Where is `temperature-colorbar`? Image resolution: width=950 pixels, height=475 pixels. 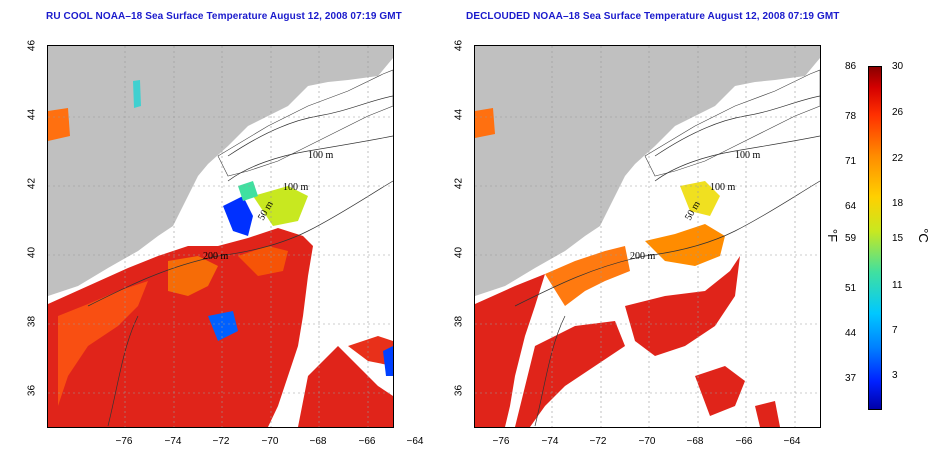 temperature-colorbar is located at coordinates (875, 238).